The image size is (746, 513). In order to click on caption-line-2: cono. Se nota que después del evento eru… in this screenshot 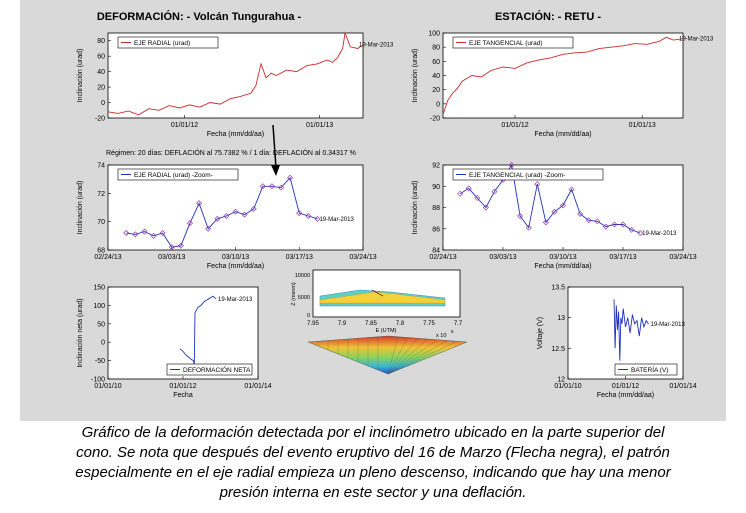, I will do `click(373, 452)`.